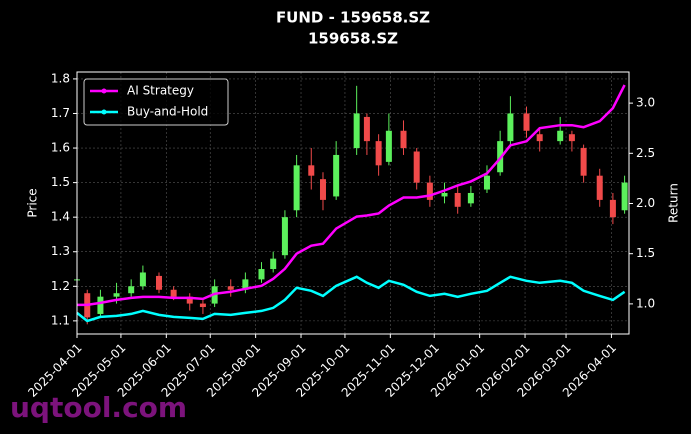 The image size is (691, 434). Describe the element at coordinates (353, 18) in the screenshot. I see `chart-title: FUND - 159658.SZ` at that location.